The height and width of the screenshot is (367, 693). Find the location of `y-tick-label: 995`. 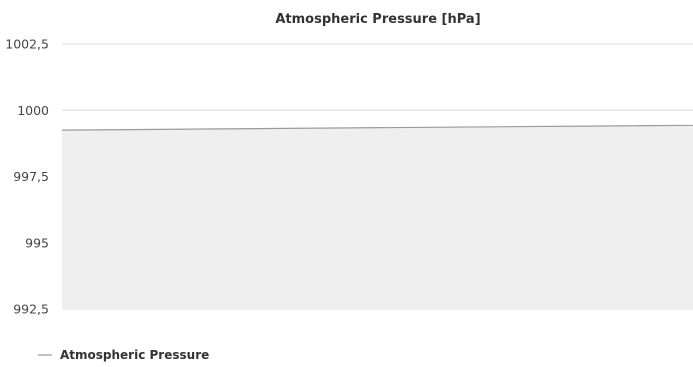

y-tick-label: 995 is located at coordinates (37, 242).